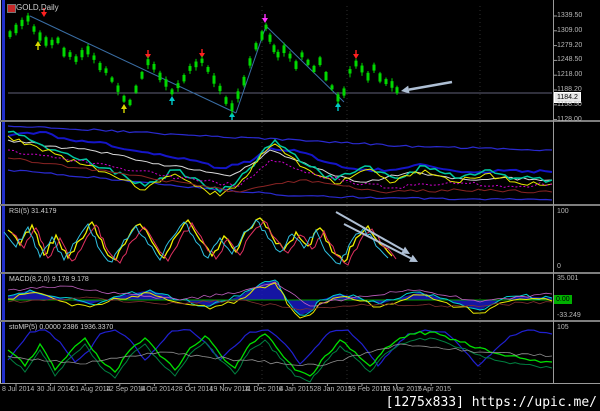 Image resolution: width=600 pixels, height=411 pixels. What do you see at coordinates (491, 402) in the screenshot?
I see `watermark-text: [1275x833] https://upic.me/` at bounding box center [491, 402].